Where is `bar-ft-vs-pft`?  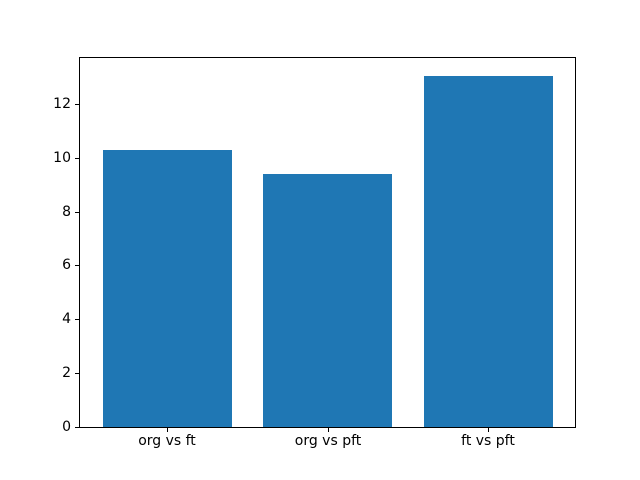 bar-ft-vs-pft is located at coordinates (488, 251).